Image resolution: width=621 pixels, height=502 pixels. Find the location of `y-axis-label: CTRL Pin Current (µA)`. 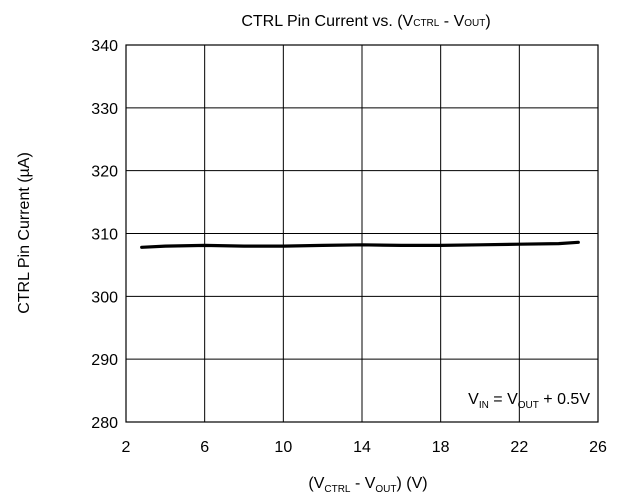

y-axis-label: CTRL Pin Current (µA) is located at coordinates (24, 233).